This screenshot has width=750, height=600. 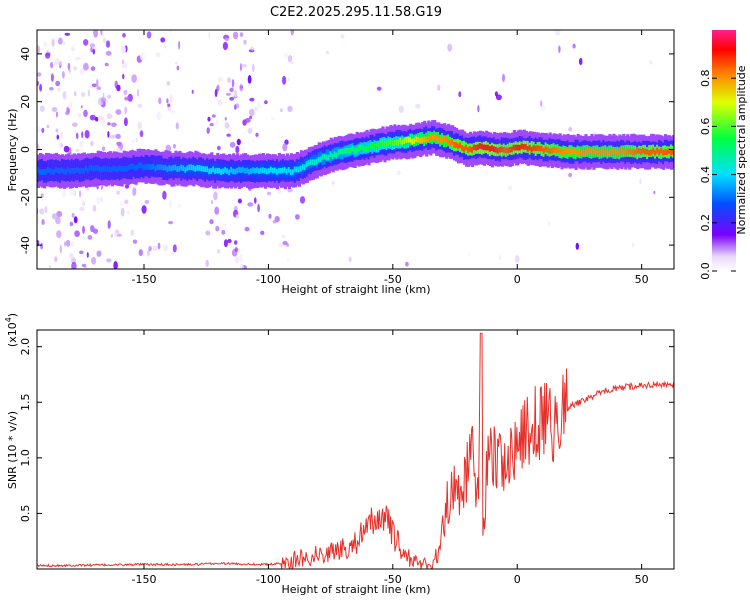 I want to click on spectrogram-x-tick-label: 50, so click(x=642, y=279).